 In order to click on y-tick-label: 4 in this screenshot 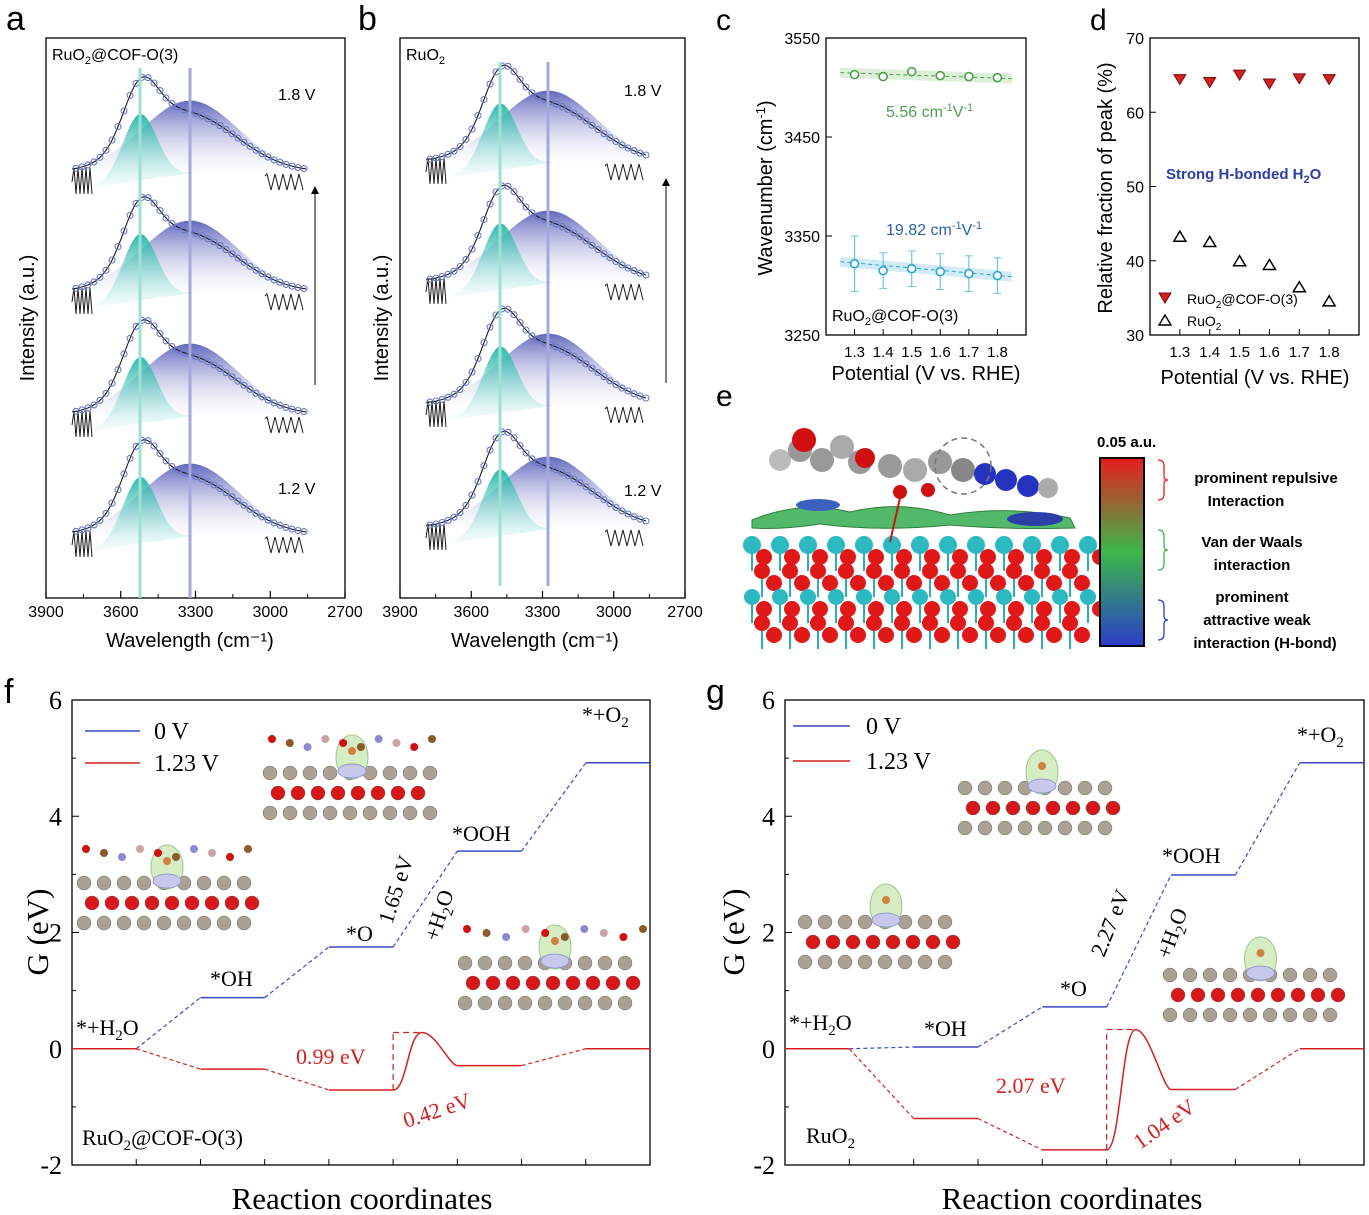, I will do `click(55, 816)`.